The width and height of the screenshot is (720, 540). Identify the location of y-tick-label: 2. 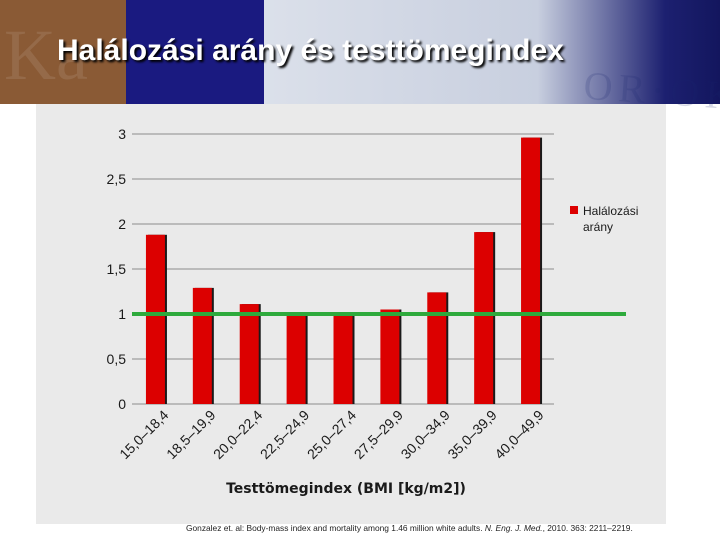
(122, 224).